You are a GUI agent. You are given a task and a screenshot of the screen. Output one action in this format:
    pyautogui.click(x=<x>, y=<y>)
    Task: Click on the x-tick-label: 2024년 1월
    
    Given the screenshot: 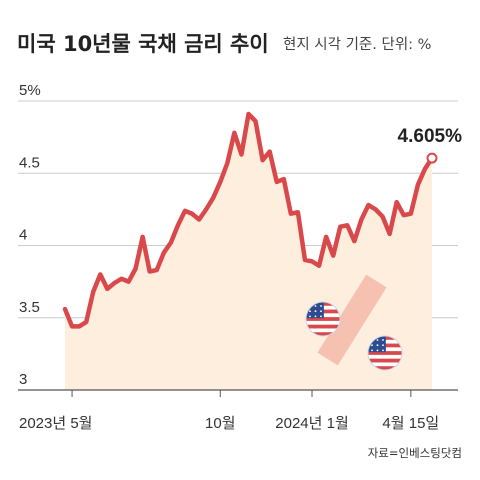 What is the action you would take?
    pyautogui.click(x=311, y=423)
    